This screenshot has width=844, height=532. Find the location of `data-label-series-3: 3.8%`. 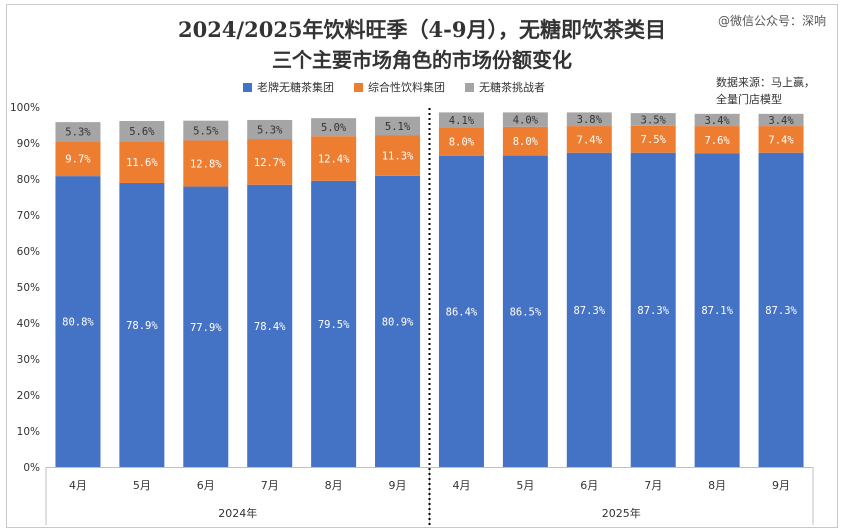

data-label-series-3: 3.8% is located at coordinates (590, 120).